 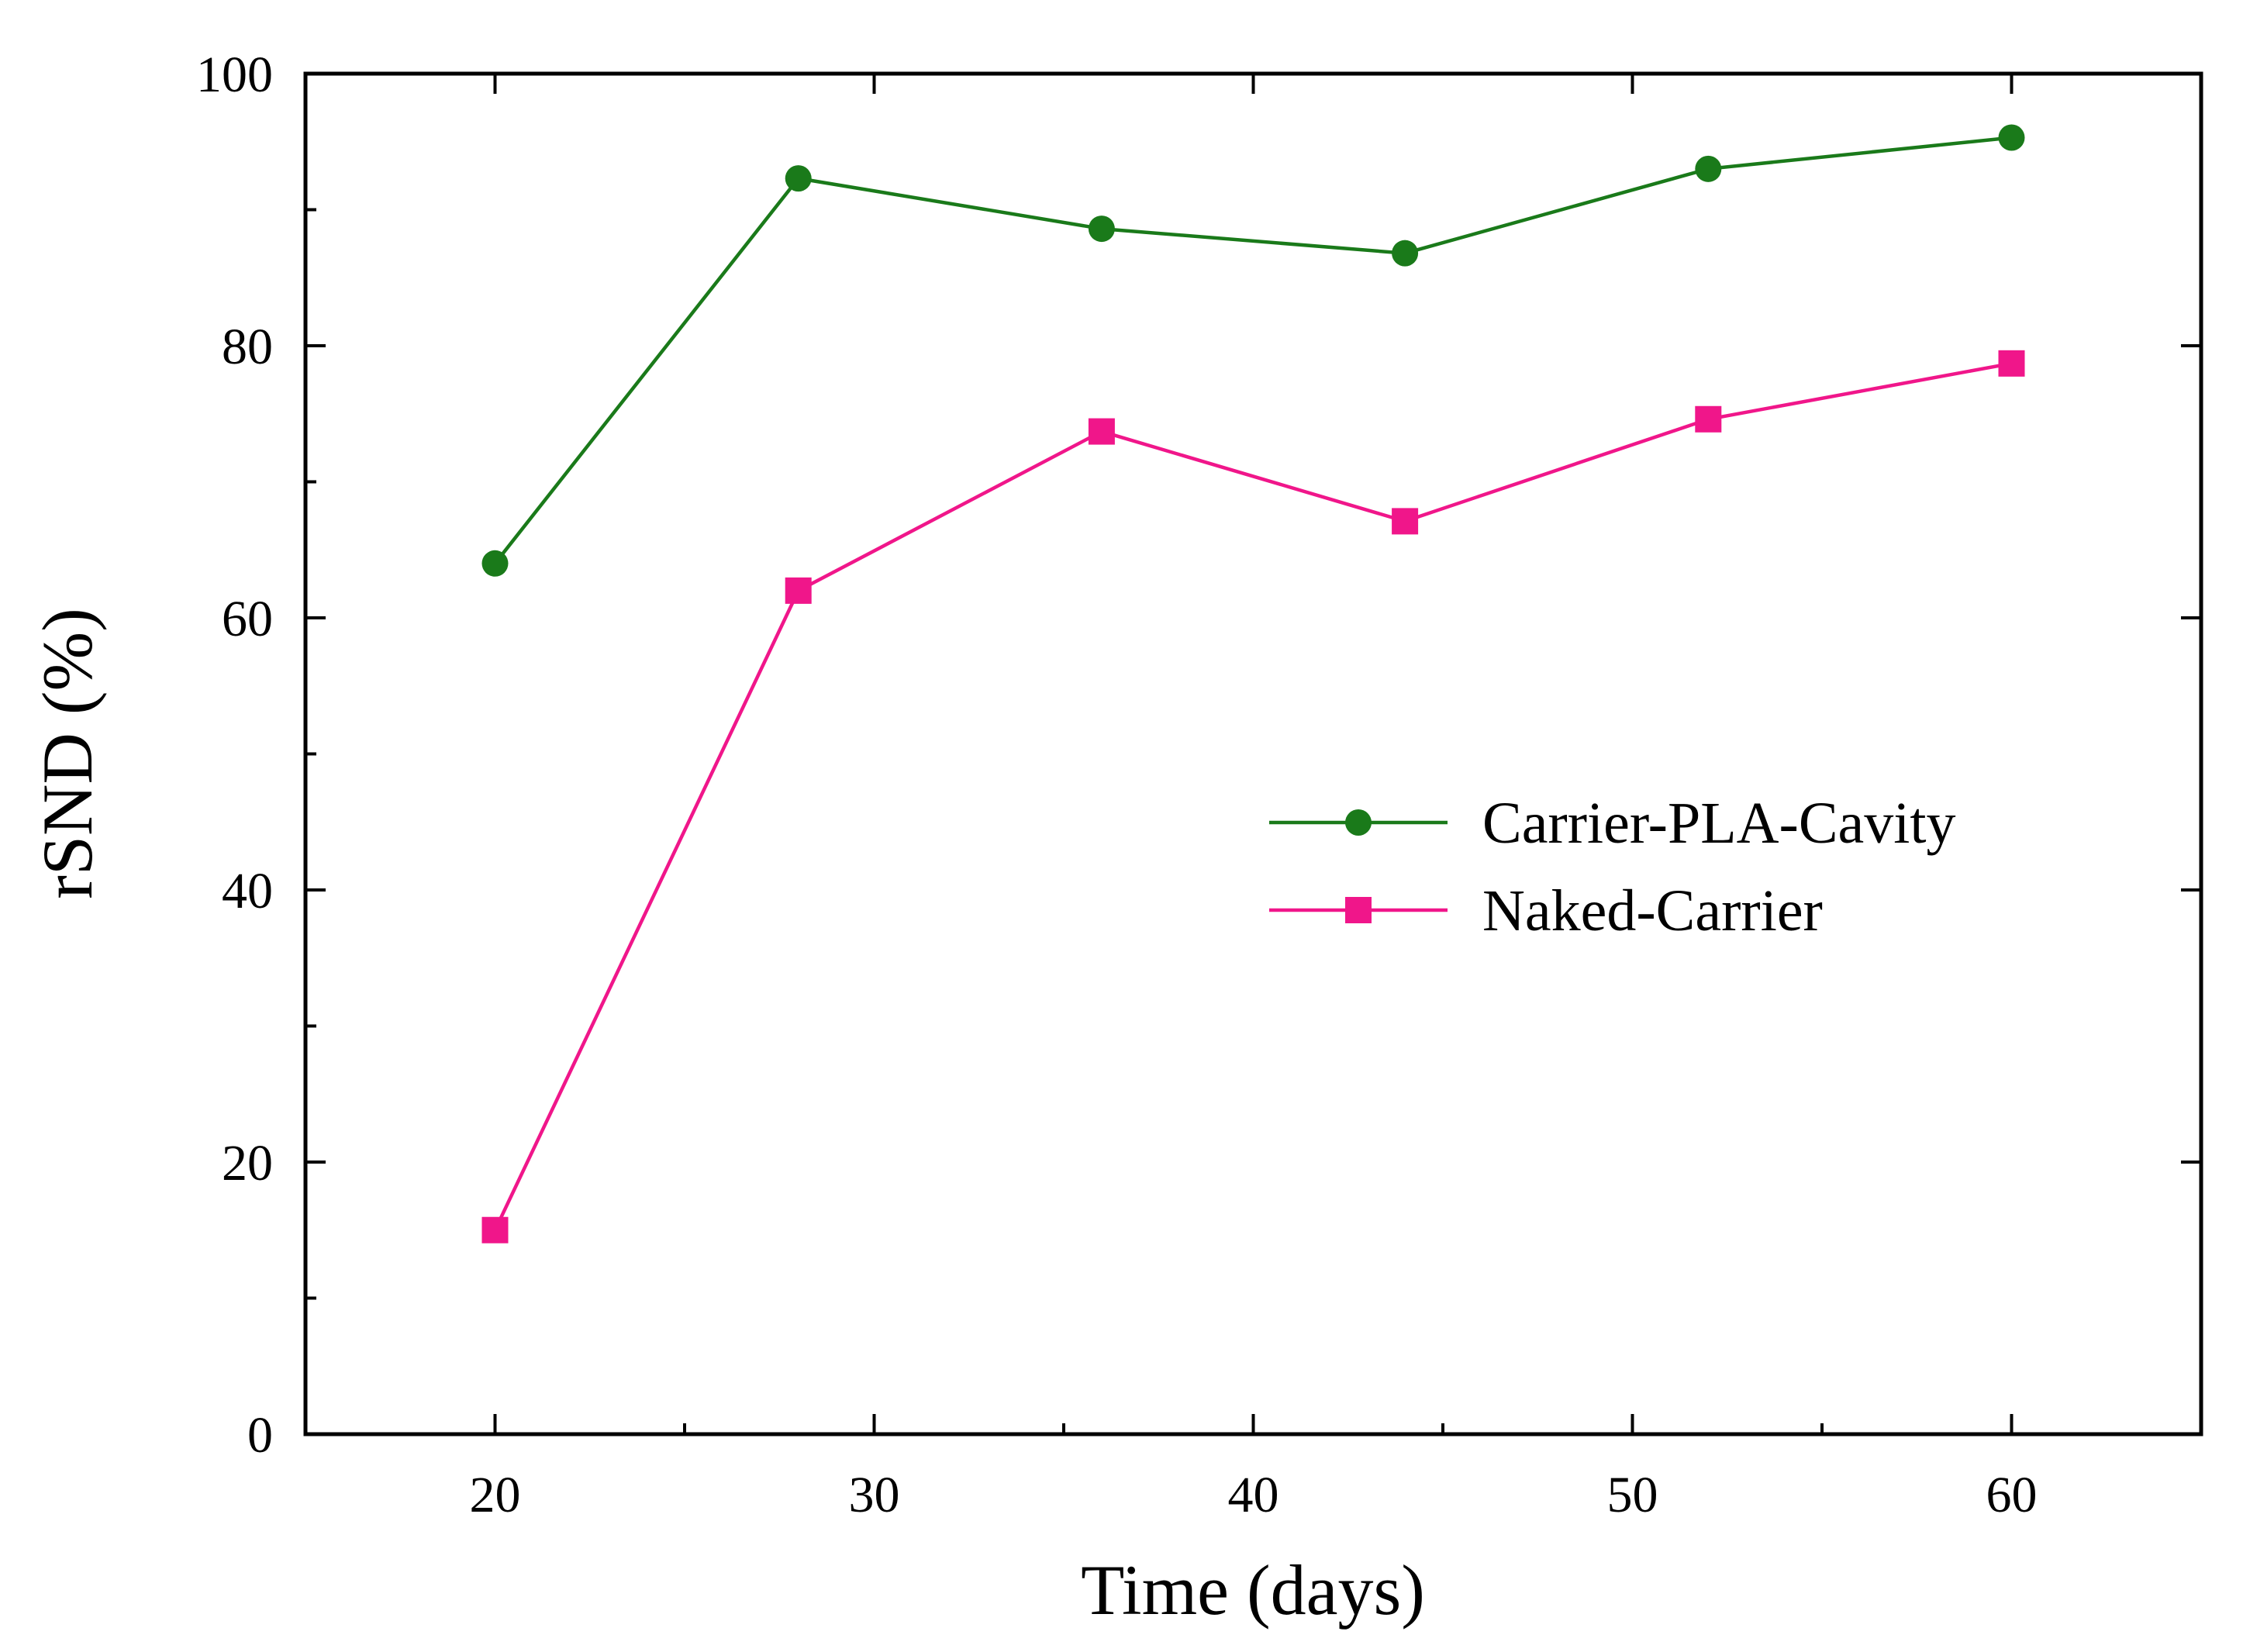 I want to click on legend: Carrier-PLA-Cavity Naked-Carrier, so click(x=1612, y=867).